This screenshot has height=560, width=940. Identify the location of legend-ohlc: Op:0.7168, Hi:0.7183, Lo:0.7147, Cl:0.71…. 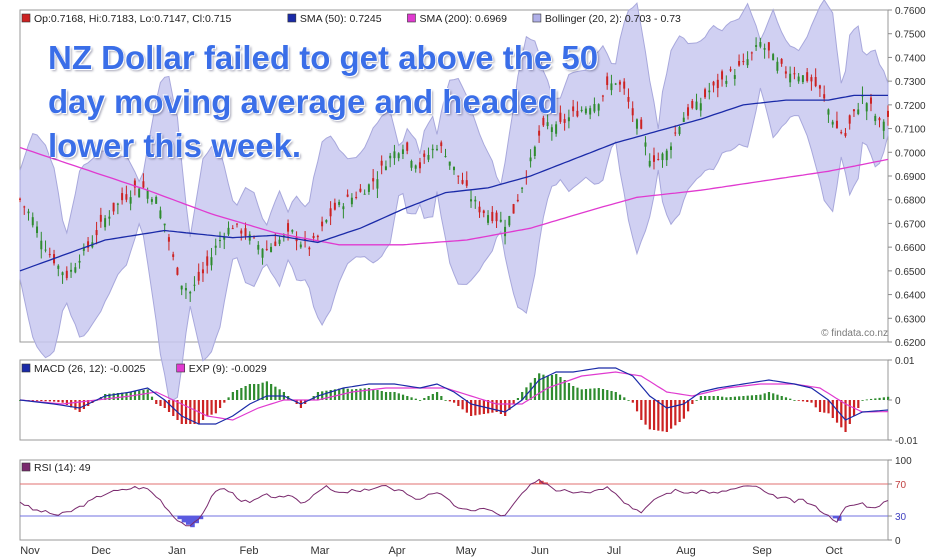
(132, 19).